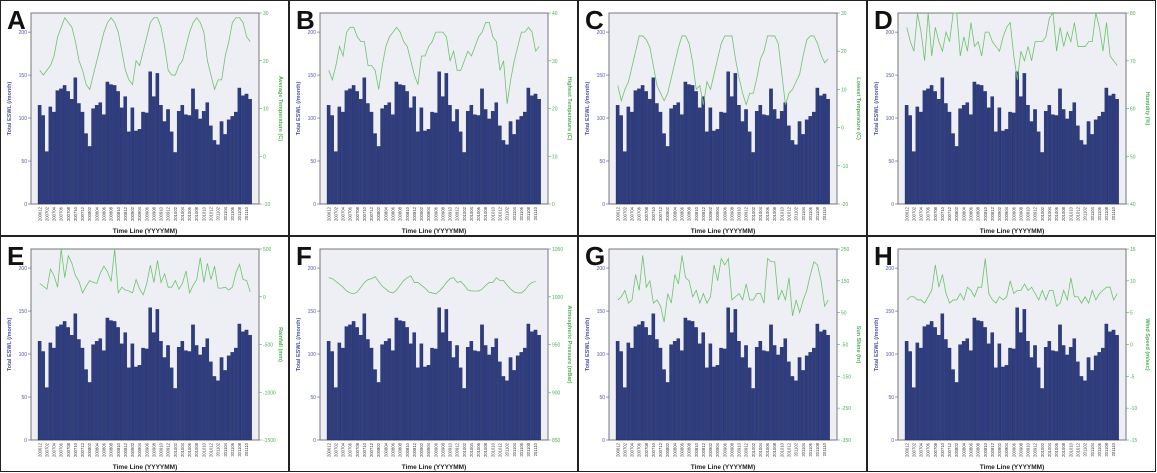 This screenshot has width=1157, height=473. What do you see at coordinates (1113, 213) in the screenshot?
I see `x-tick-label: 201110` at bounding box center [1113, 213].